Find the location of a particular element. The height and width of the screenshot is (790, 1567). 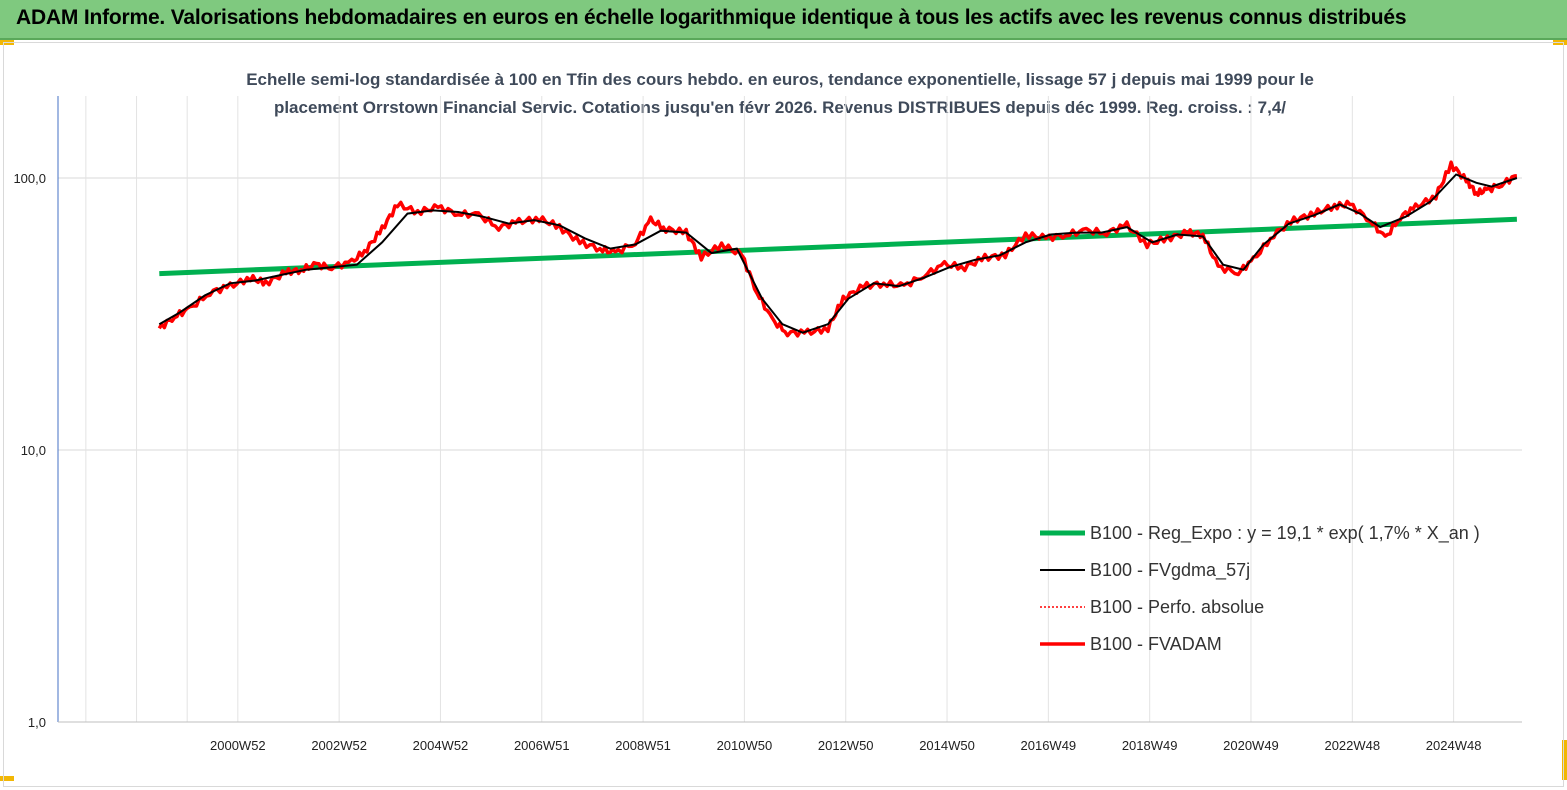

x-tick-label: 2018W49 is located at coordinates (1150, 745).